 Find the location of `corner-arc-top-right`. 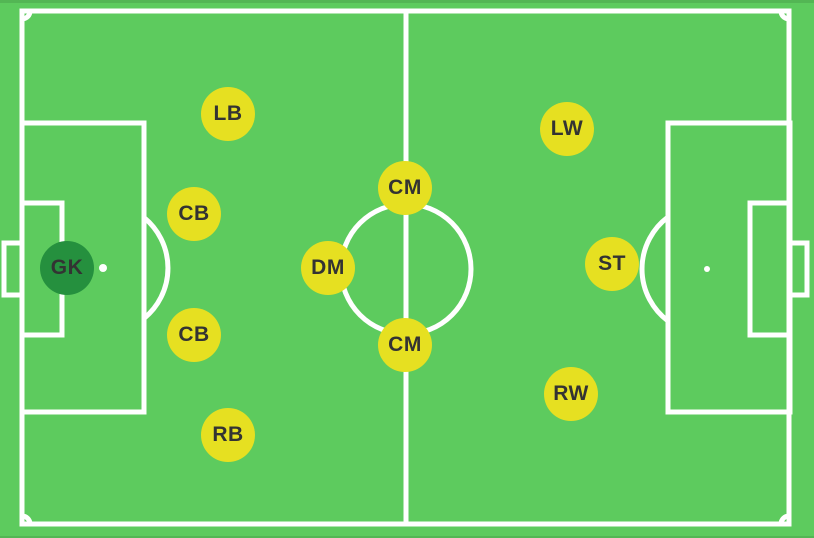

corner-arc-top-right is located at coordinates (784, 16).